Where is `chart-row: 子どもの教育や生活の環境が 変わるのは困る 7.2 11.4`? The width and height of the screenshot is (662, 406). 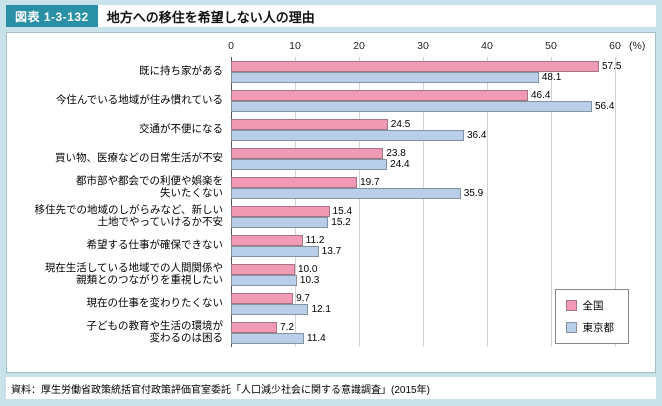
chart-row: 子どもの教育や生活の環境が 変わるのは困る 7.2 11.4 is located at coordinates (331, 332).